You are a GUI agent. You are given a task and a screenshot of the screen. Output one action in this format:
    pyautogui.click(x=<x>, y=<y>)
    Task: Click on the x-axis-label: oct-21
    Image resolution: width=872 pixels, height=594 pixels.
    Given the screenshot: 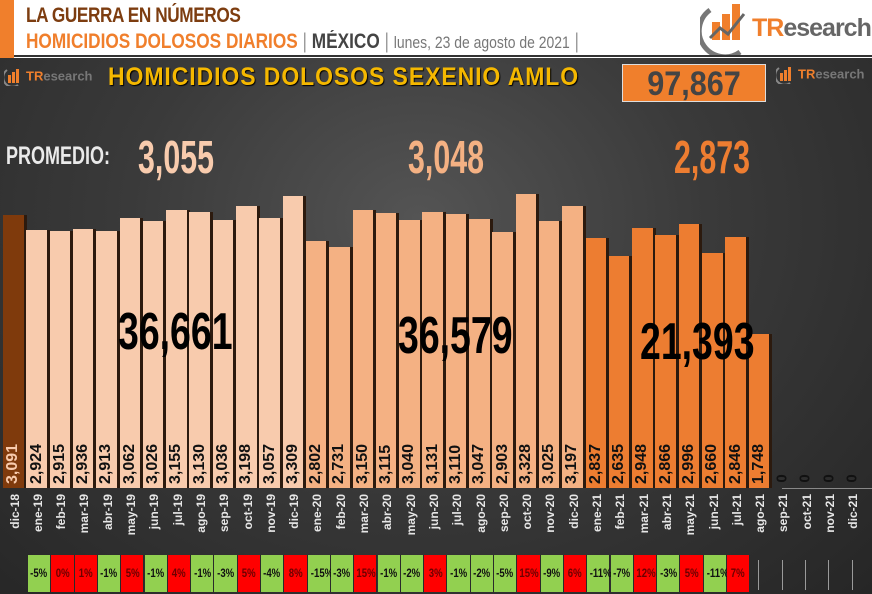 What is the action you would take?
    pyautogui.click(x=806, y=512)
    